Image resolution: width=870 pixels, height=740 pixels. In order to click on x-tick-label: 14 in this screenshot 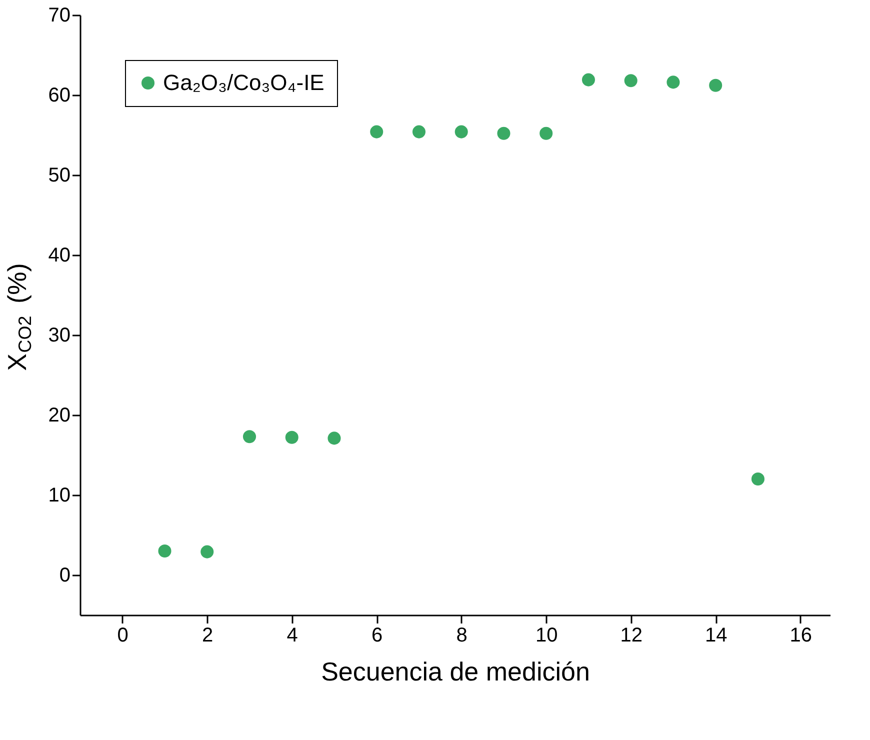, I will do `click(716, 635)`.